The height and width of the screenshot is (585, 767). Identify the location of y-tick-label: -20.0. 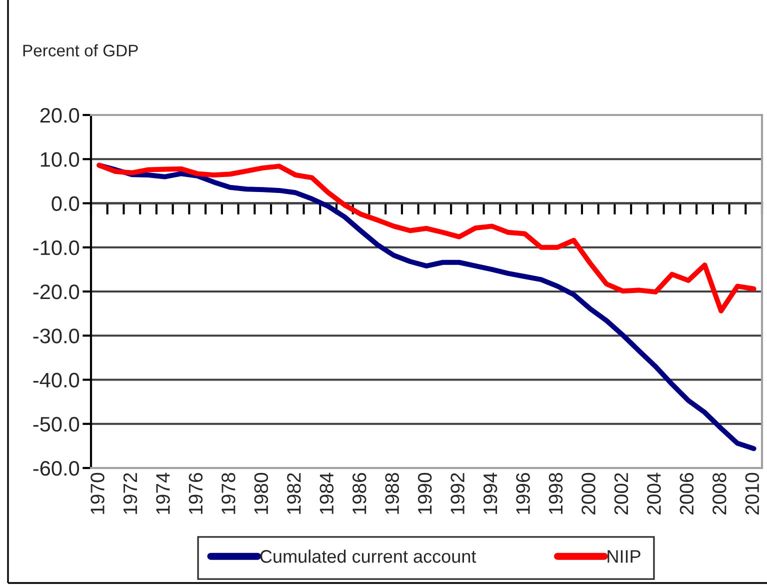
(56, 292).